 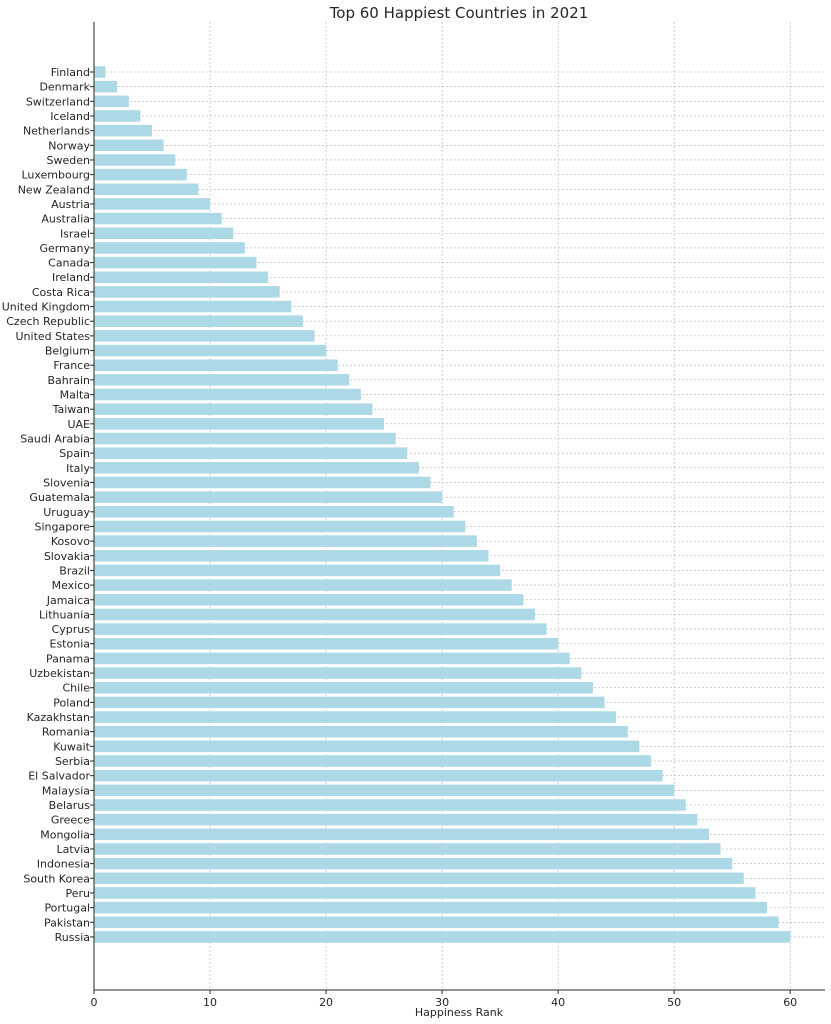 I want to click on y-tick-label: South Korea, so click(x=56, y=878).